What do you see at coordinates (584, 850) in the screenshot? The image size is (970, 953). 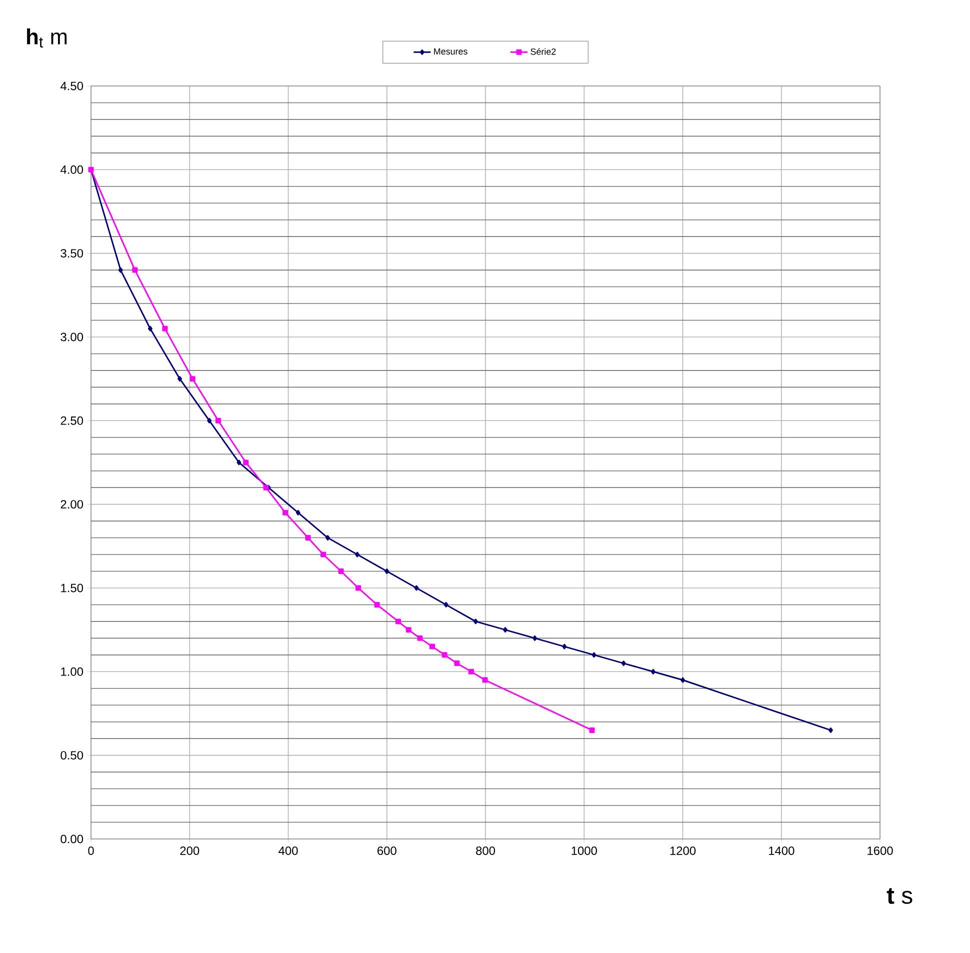 I see `x-tick-label: 1000` at bounding box center [584, 850].